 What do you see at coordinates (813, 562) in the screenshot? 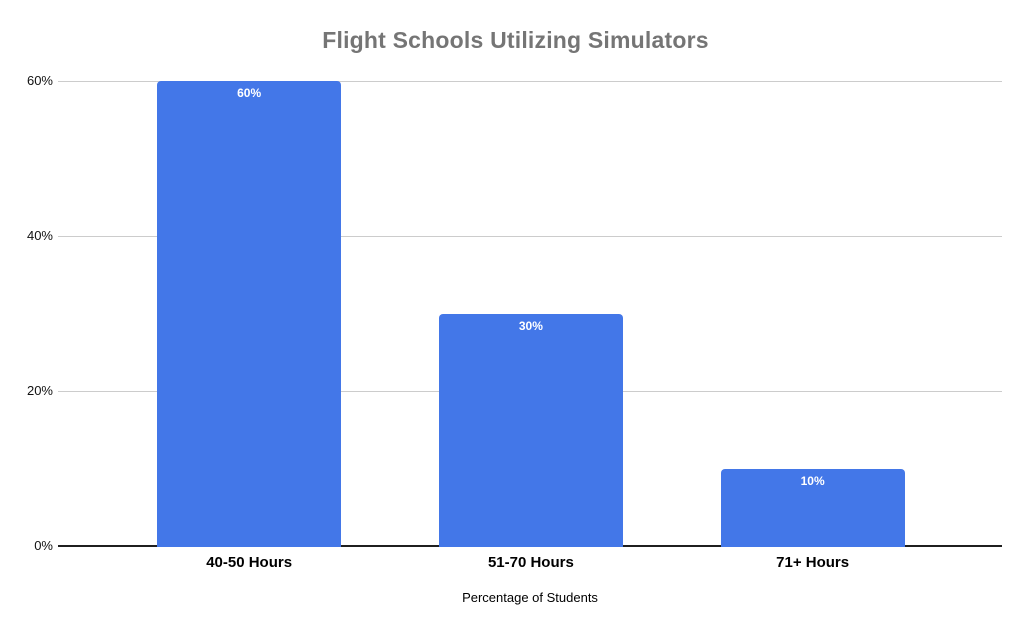
I see `x-category-label: 71+ Hours` at bounding box center [813, 562].